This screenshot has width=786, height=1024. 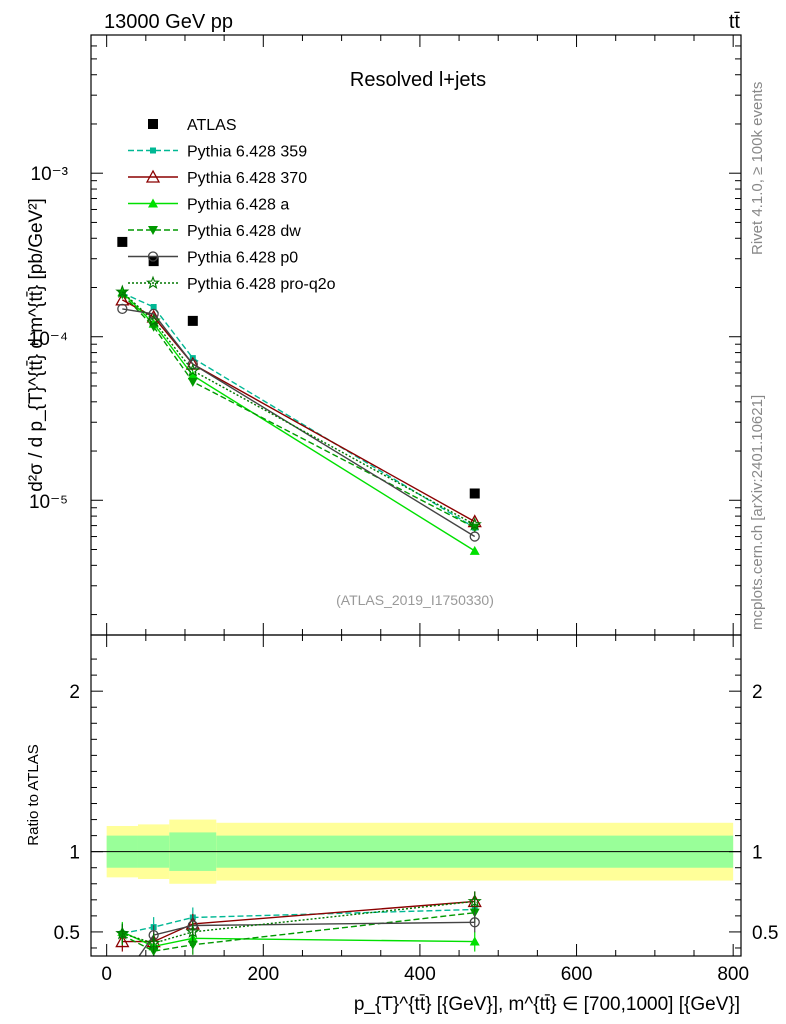 I want to click on xtick-label-4: 800, so click(x=733, y=974).